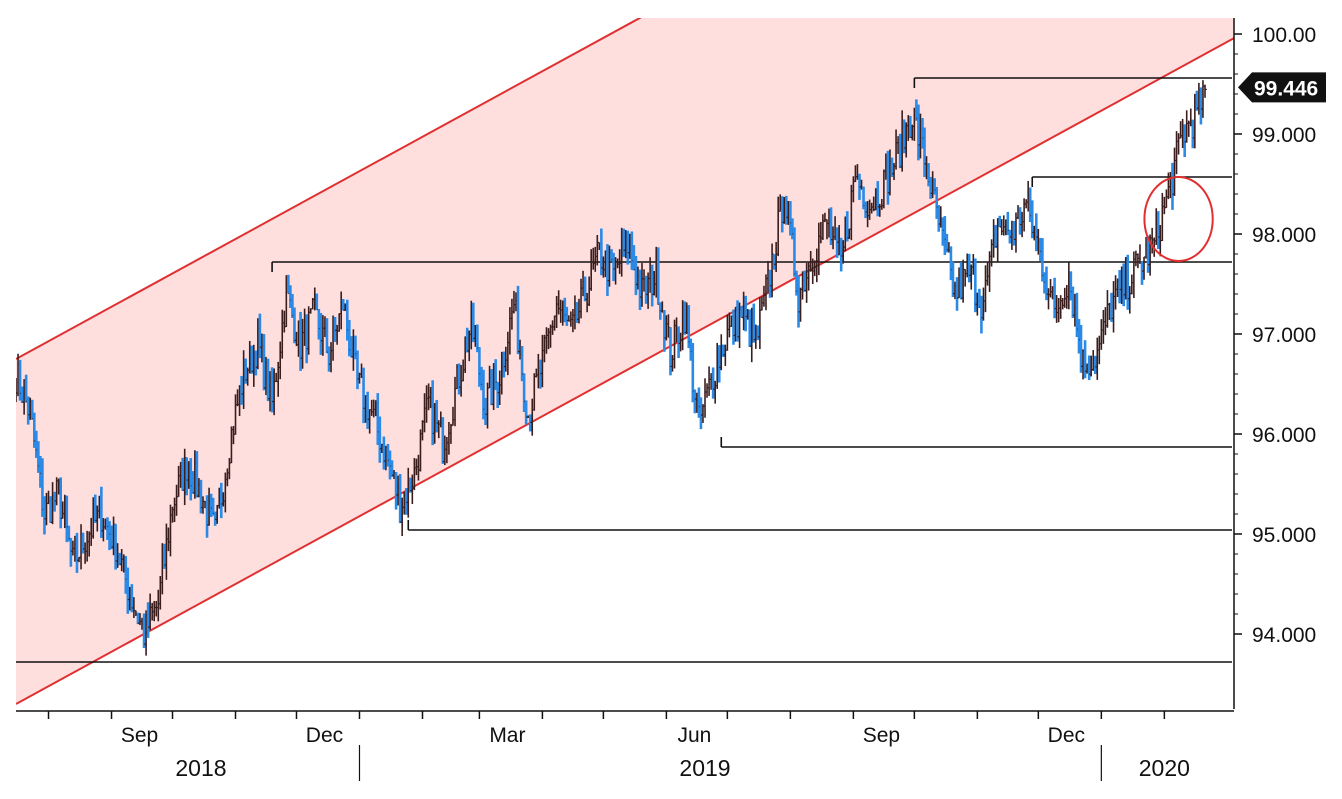  I want to click on annotation-circle, so click(1178, 219).